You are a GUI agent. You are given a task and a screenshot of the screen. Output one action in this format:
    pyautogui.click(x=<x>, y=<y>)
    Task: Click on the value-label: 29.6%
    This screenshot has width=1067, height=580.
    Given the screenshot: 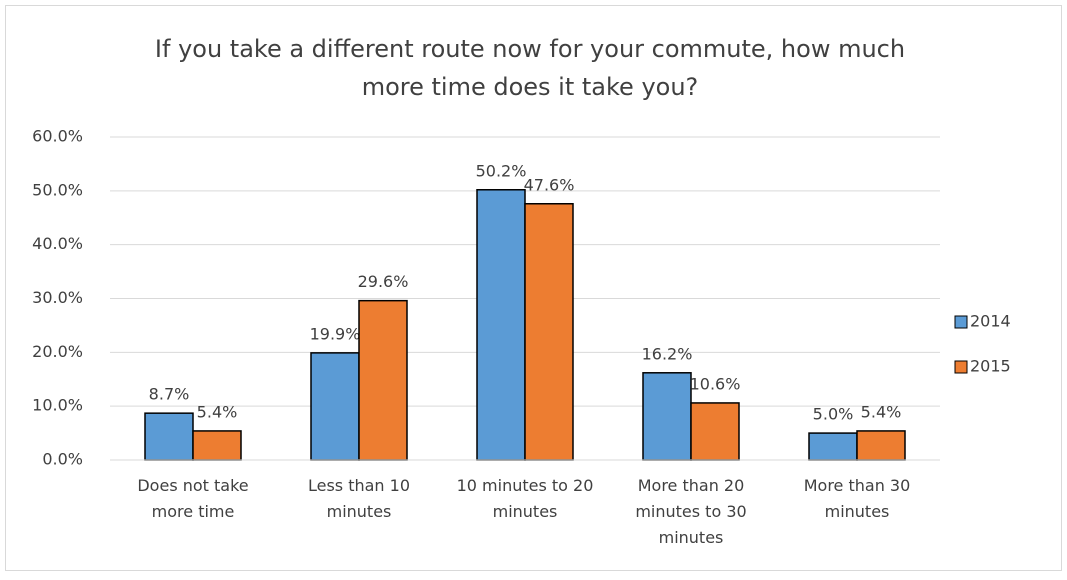 What is the action you would take?
    pyautogui.click(x=383, y=281)
    